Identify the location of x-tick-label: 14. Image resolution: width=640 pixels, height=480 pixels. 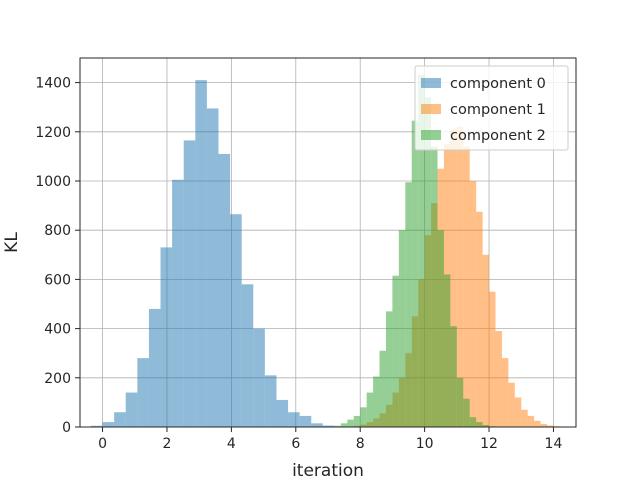
(554, 444).